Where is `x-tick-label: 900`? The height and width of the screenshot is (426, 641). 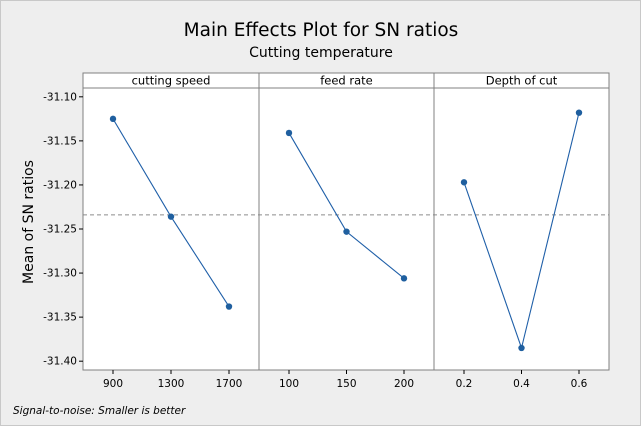
x-tick-label: 900 is located at coordinates (113, 384).